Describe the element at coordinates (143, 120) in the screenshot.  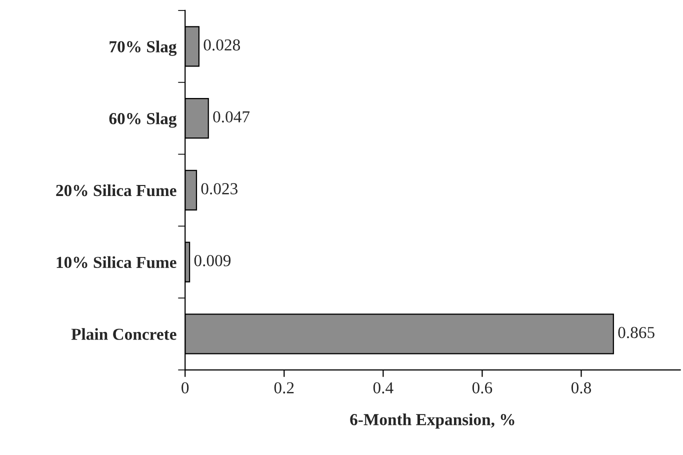
I see `y-tick-label: 60% Slag` at that location.